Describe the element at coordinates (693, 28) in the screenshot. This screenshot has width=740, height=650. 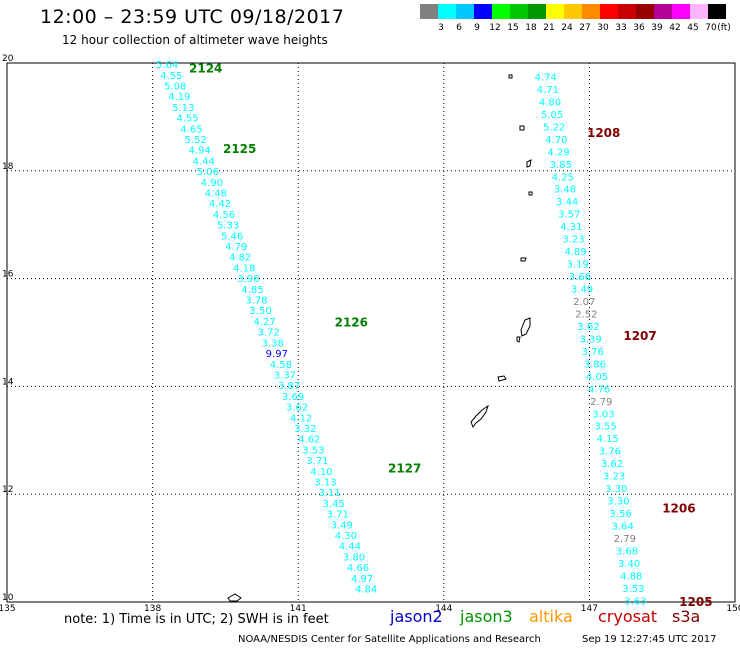
I see `legend-label: 45` at that location.